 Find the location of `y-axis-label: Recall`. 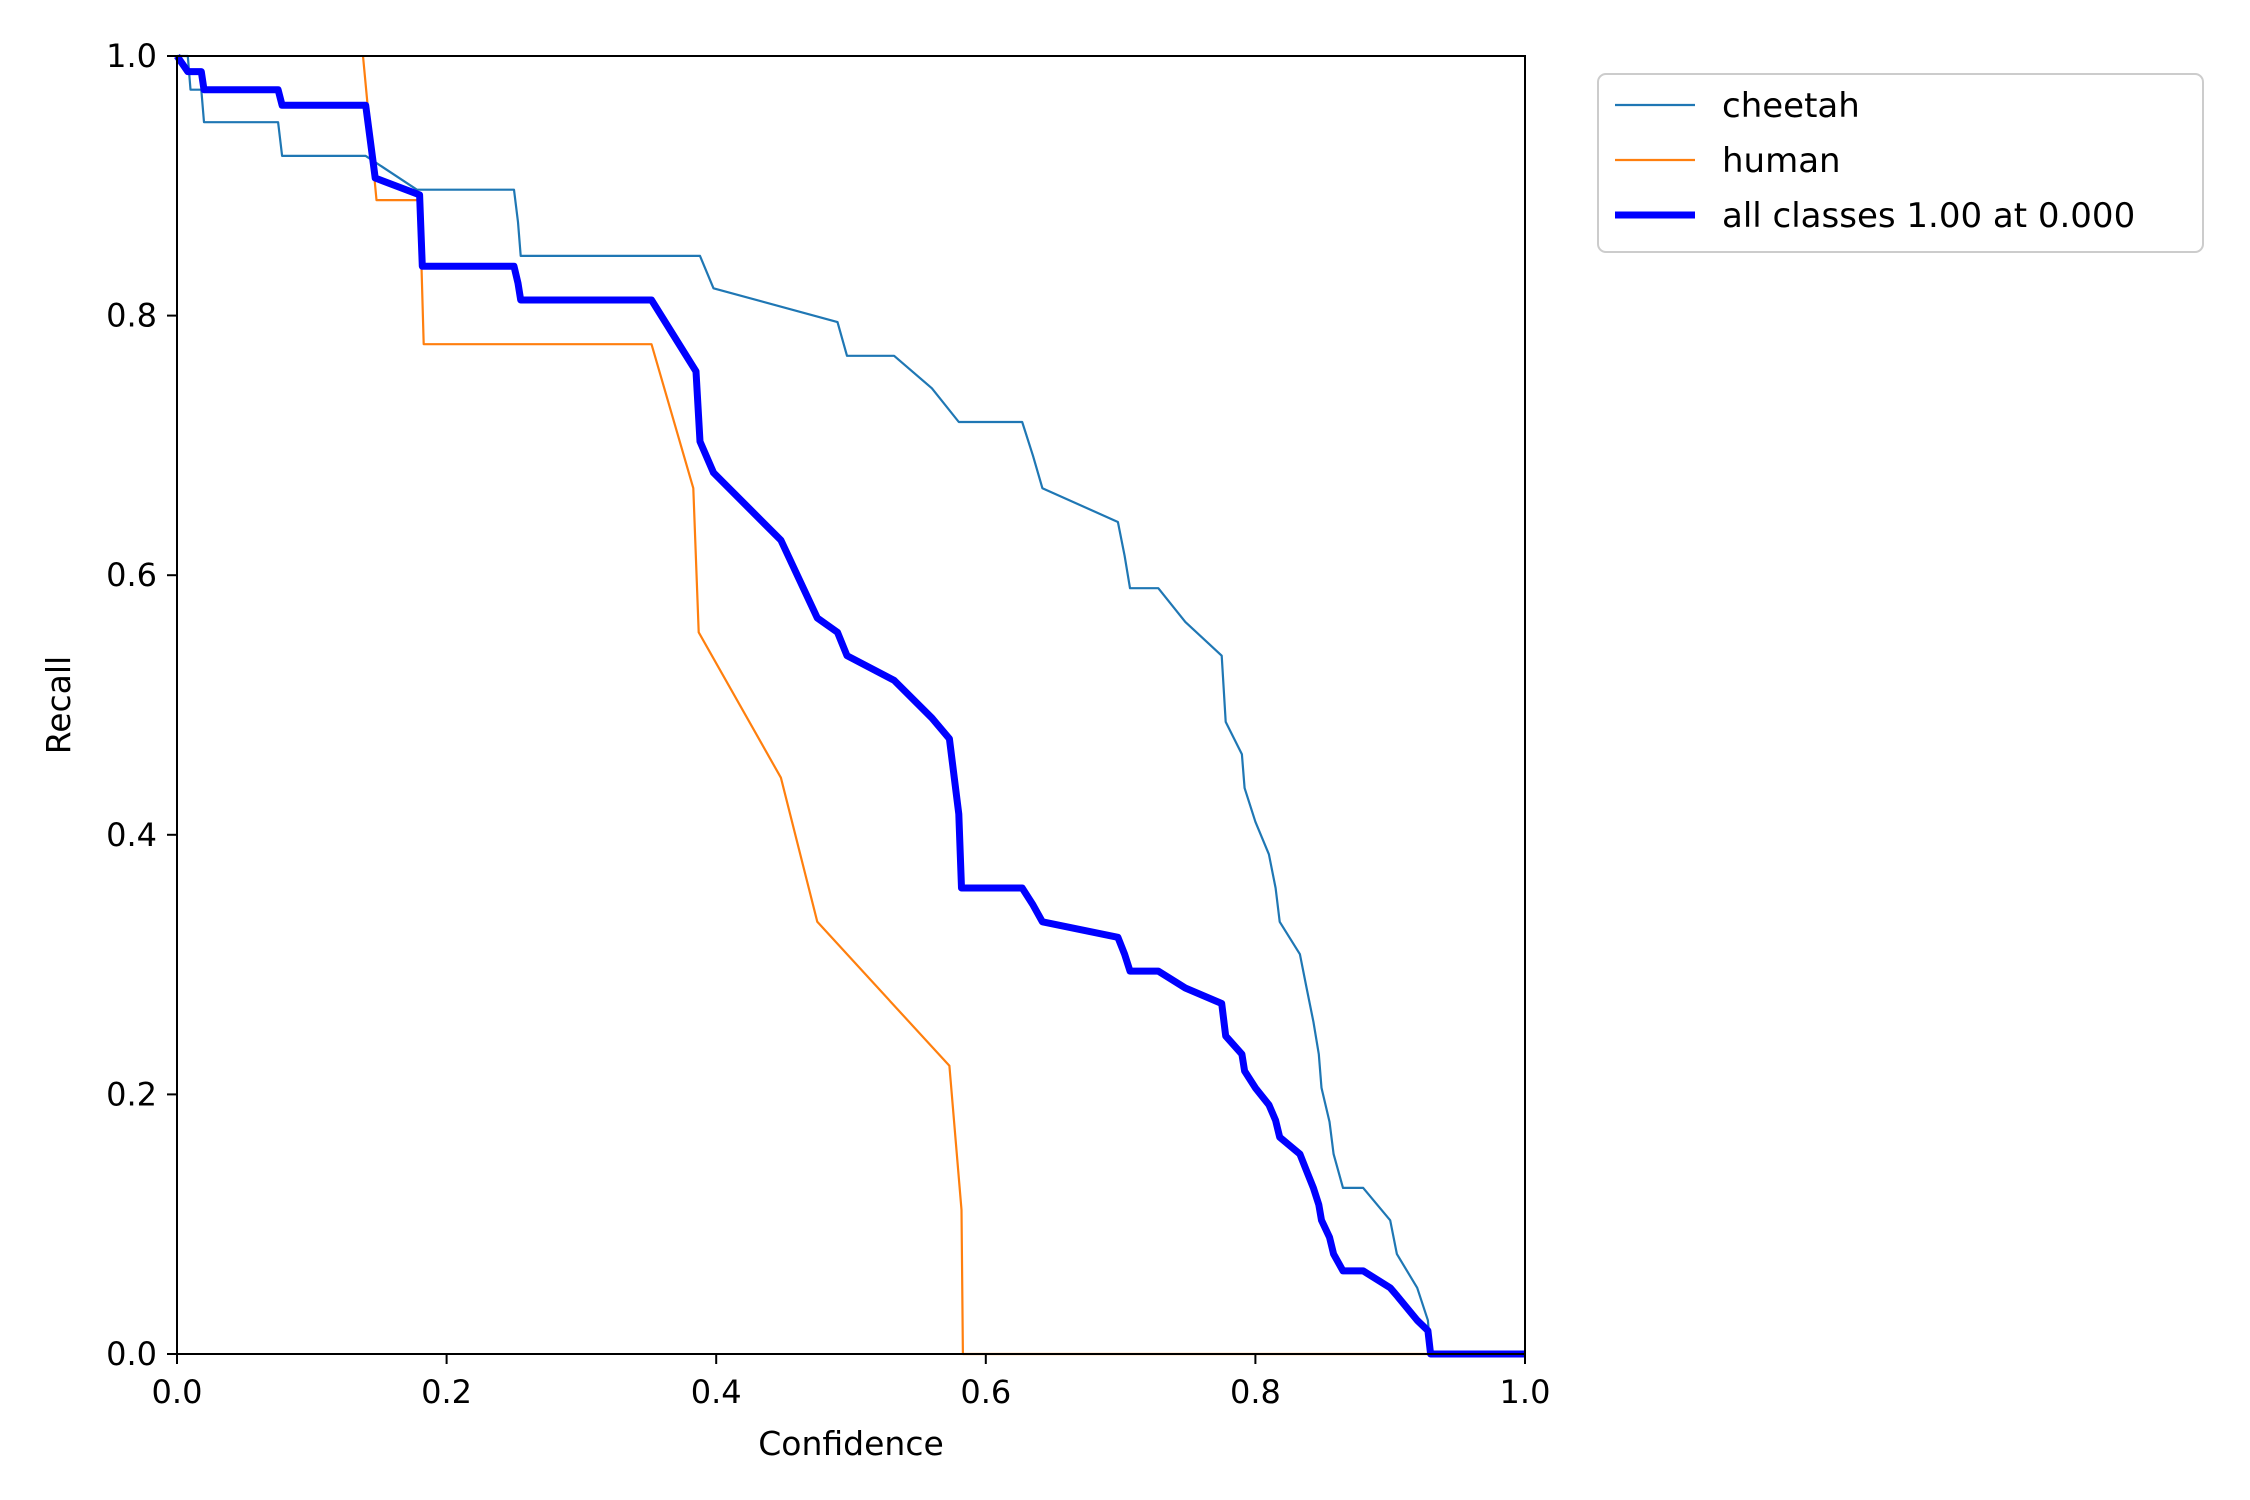

y-axis-label: Recall is located at coordinates (58, 705).